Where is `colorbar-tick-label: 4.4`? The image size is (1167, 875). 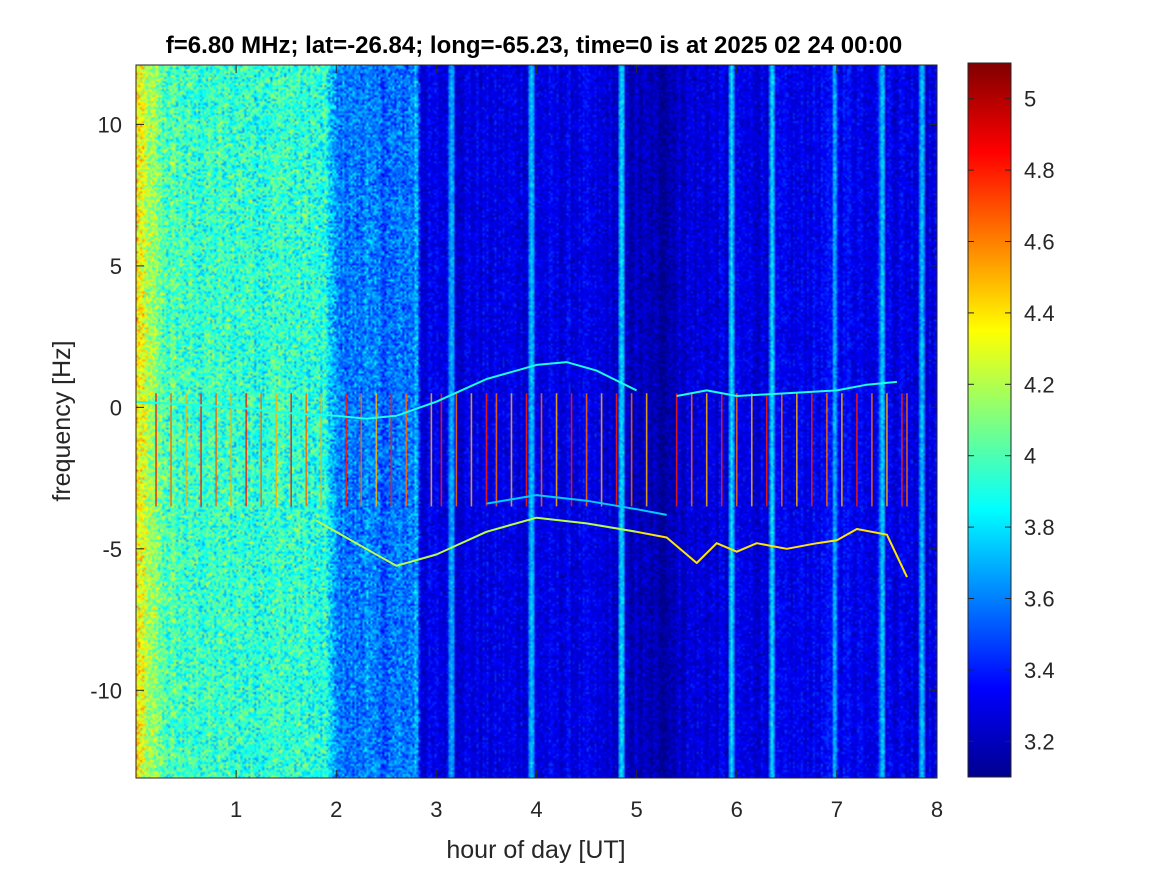
colorbar-tick-label: 4.4 is located at coordinates (1039, 313).